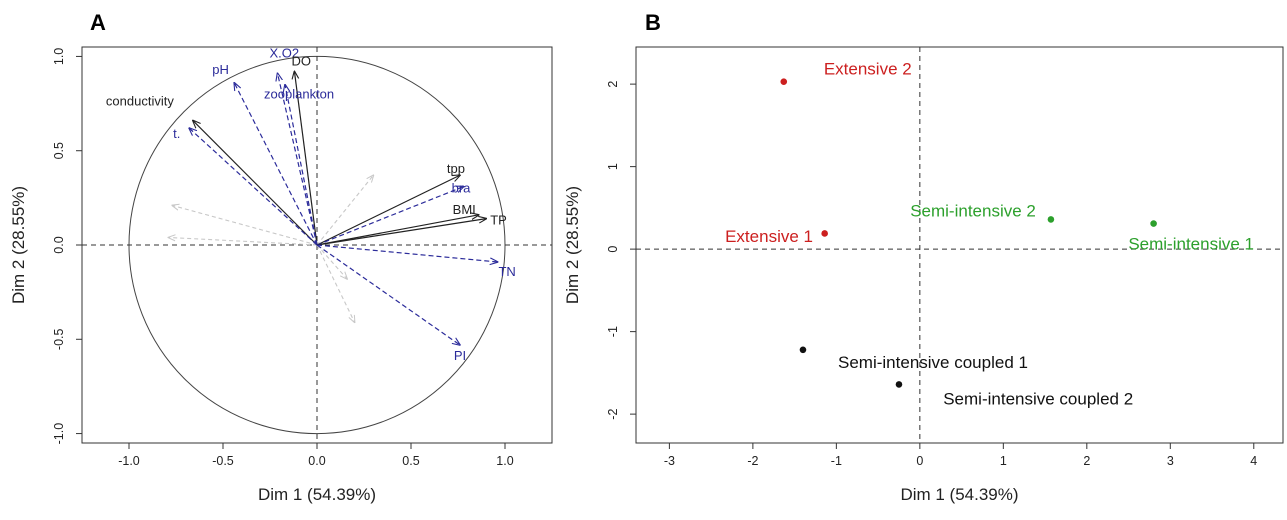  Describe the element at coordinates (868, 68) in the screenshot. I see `point-label-extensive-2: Extensive 2` at that location.